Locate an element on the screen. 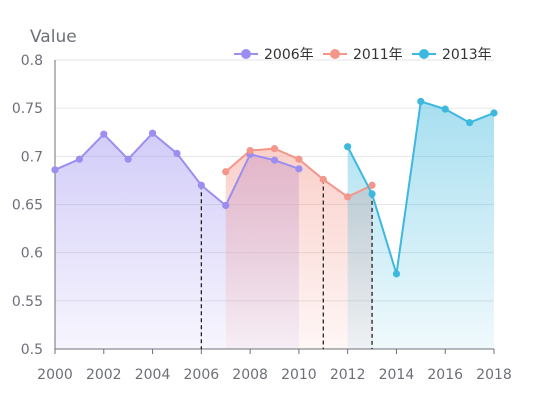 This screenshot has width=550, height=420. x-tick-label: 2010 is located at coordinates (299, 375).